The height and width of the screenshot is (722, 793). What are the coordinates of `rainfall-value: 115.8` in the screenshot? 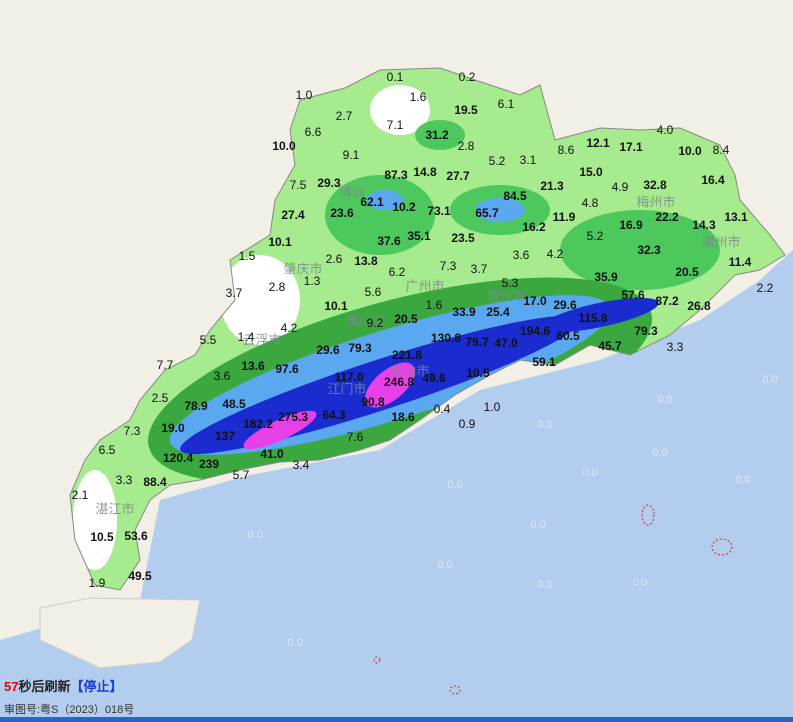 It's located at (593, 318).